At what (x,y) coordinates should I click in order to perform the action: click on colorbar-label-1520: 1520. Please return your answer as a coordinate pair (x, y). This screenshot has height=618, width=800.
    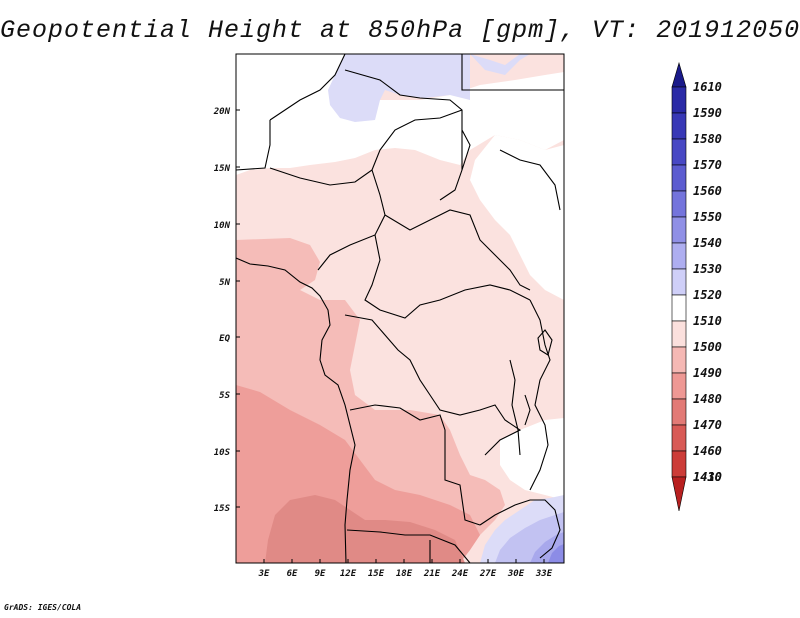
    Looking at the image, I should click on (707, 295).